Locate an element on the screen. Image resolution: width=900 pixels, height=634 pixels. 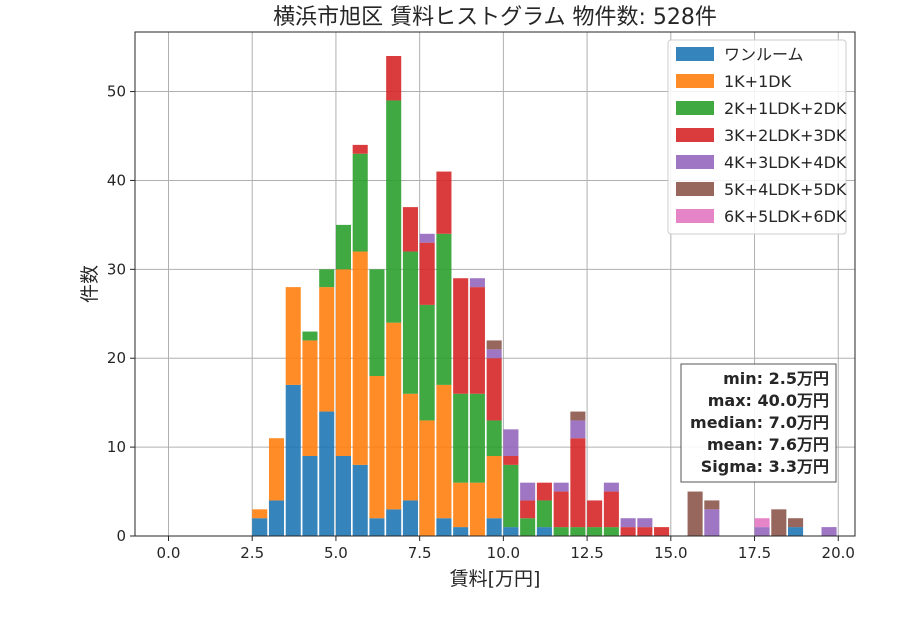
stat-median: median: 7.0万円 is located at coordinates (759, 422).